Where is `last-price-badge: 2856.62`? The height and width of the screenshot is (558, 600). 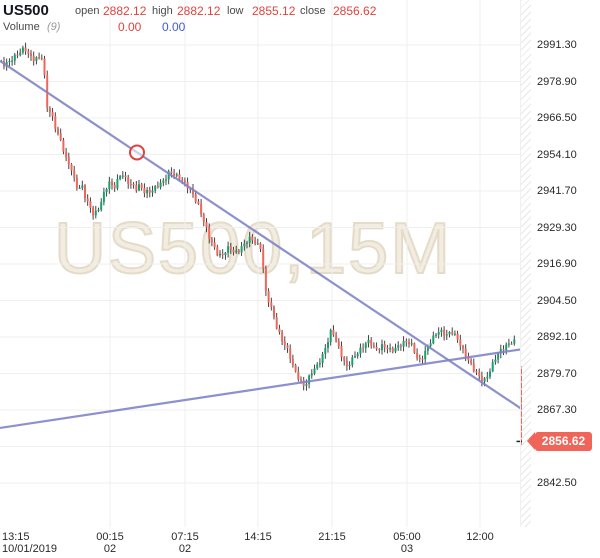
last-price-badge: 2856.62 is located at coordinates (559, 441).